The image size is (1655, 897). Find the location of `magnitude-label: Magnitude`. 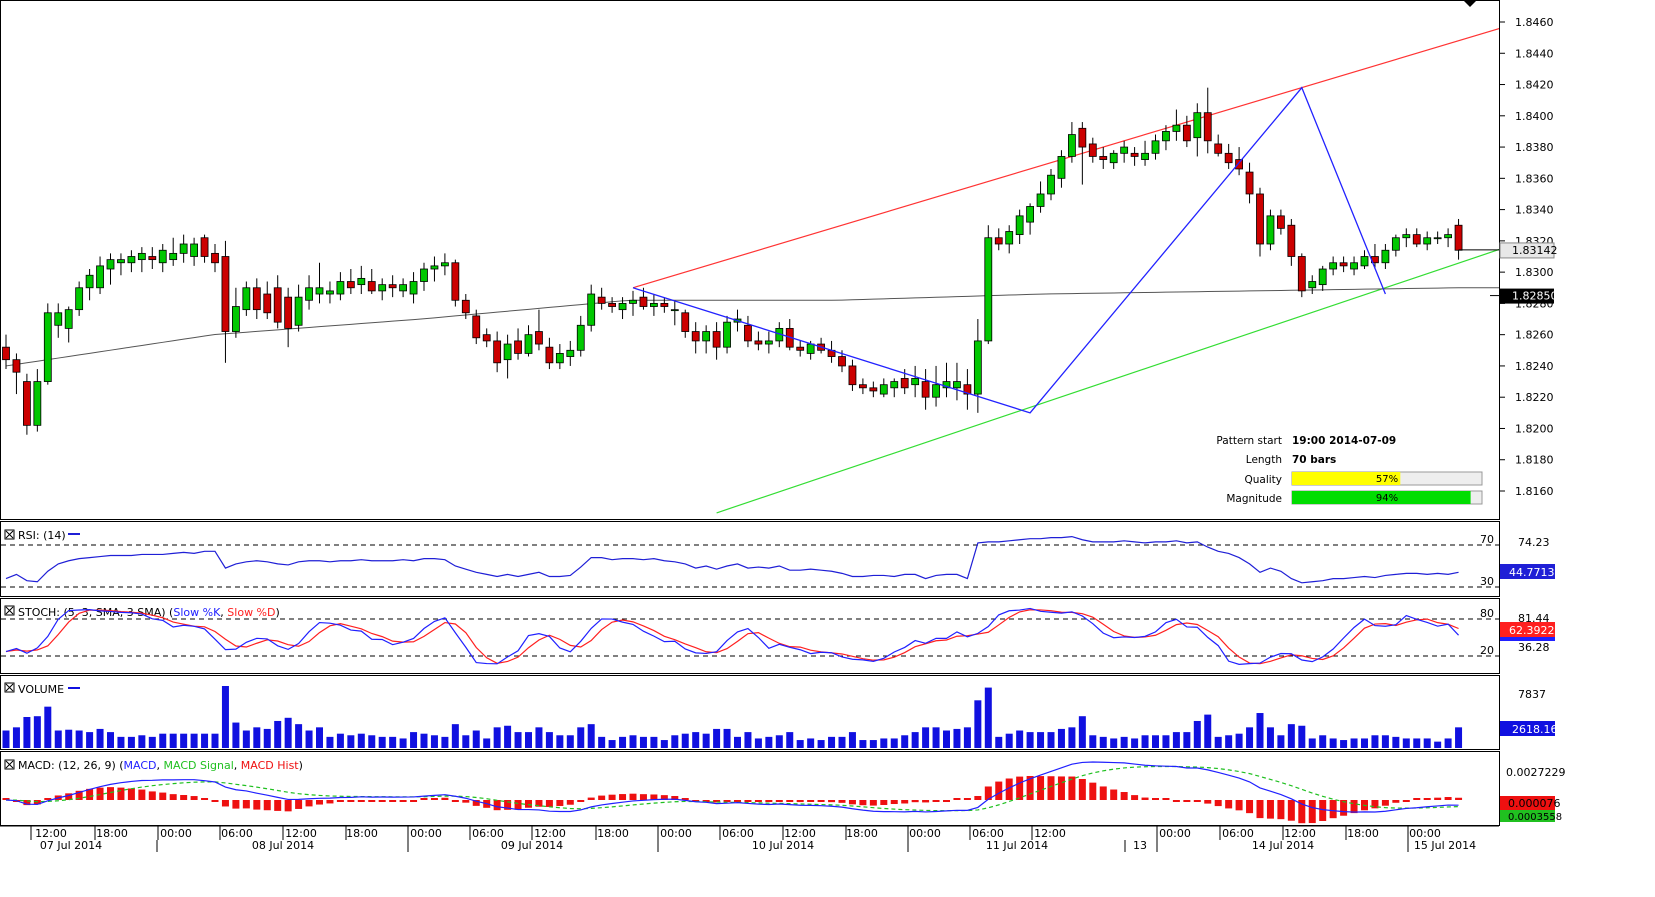

magnitude-label: Magnitude is located at coordinates (1254, 499).